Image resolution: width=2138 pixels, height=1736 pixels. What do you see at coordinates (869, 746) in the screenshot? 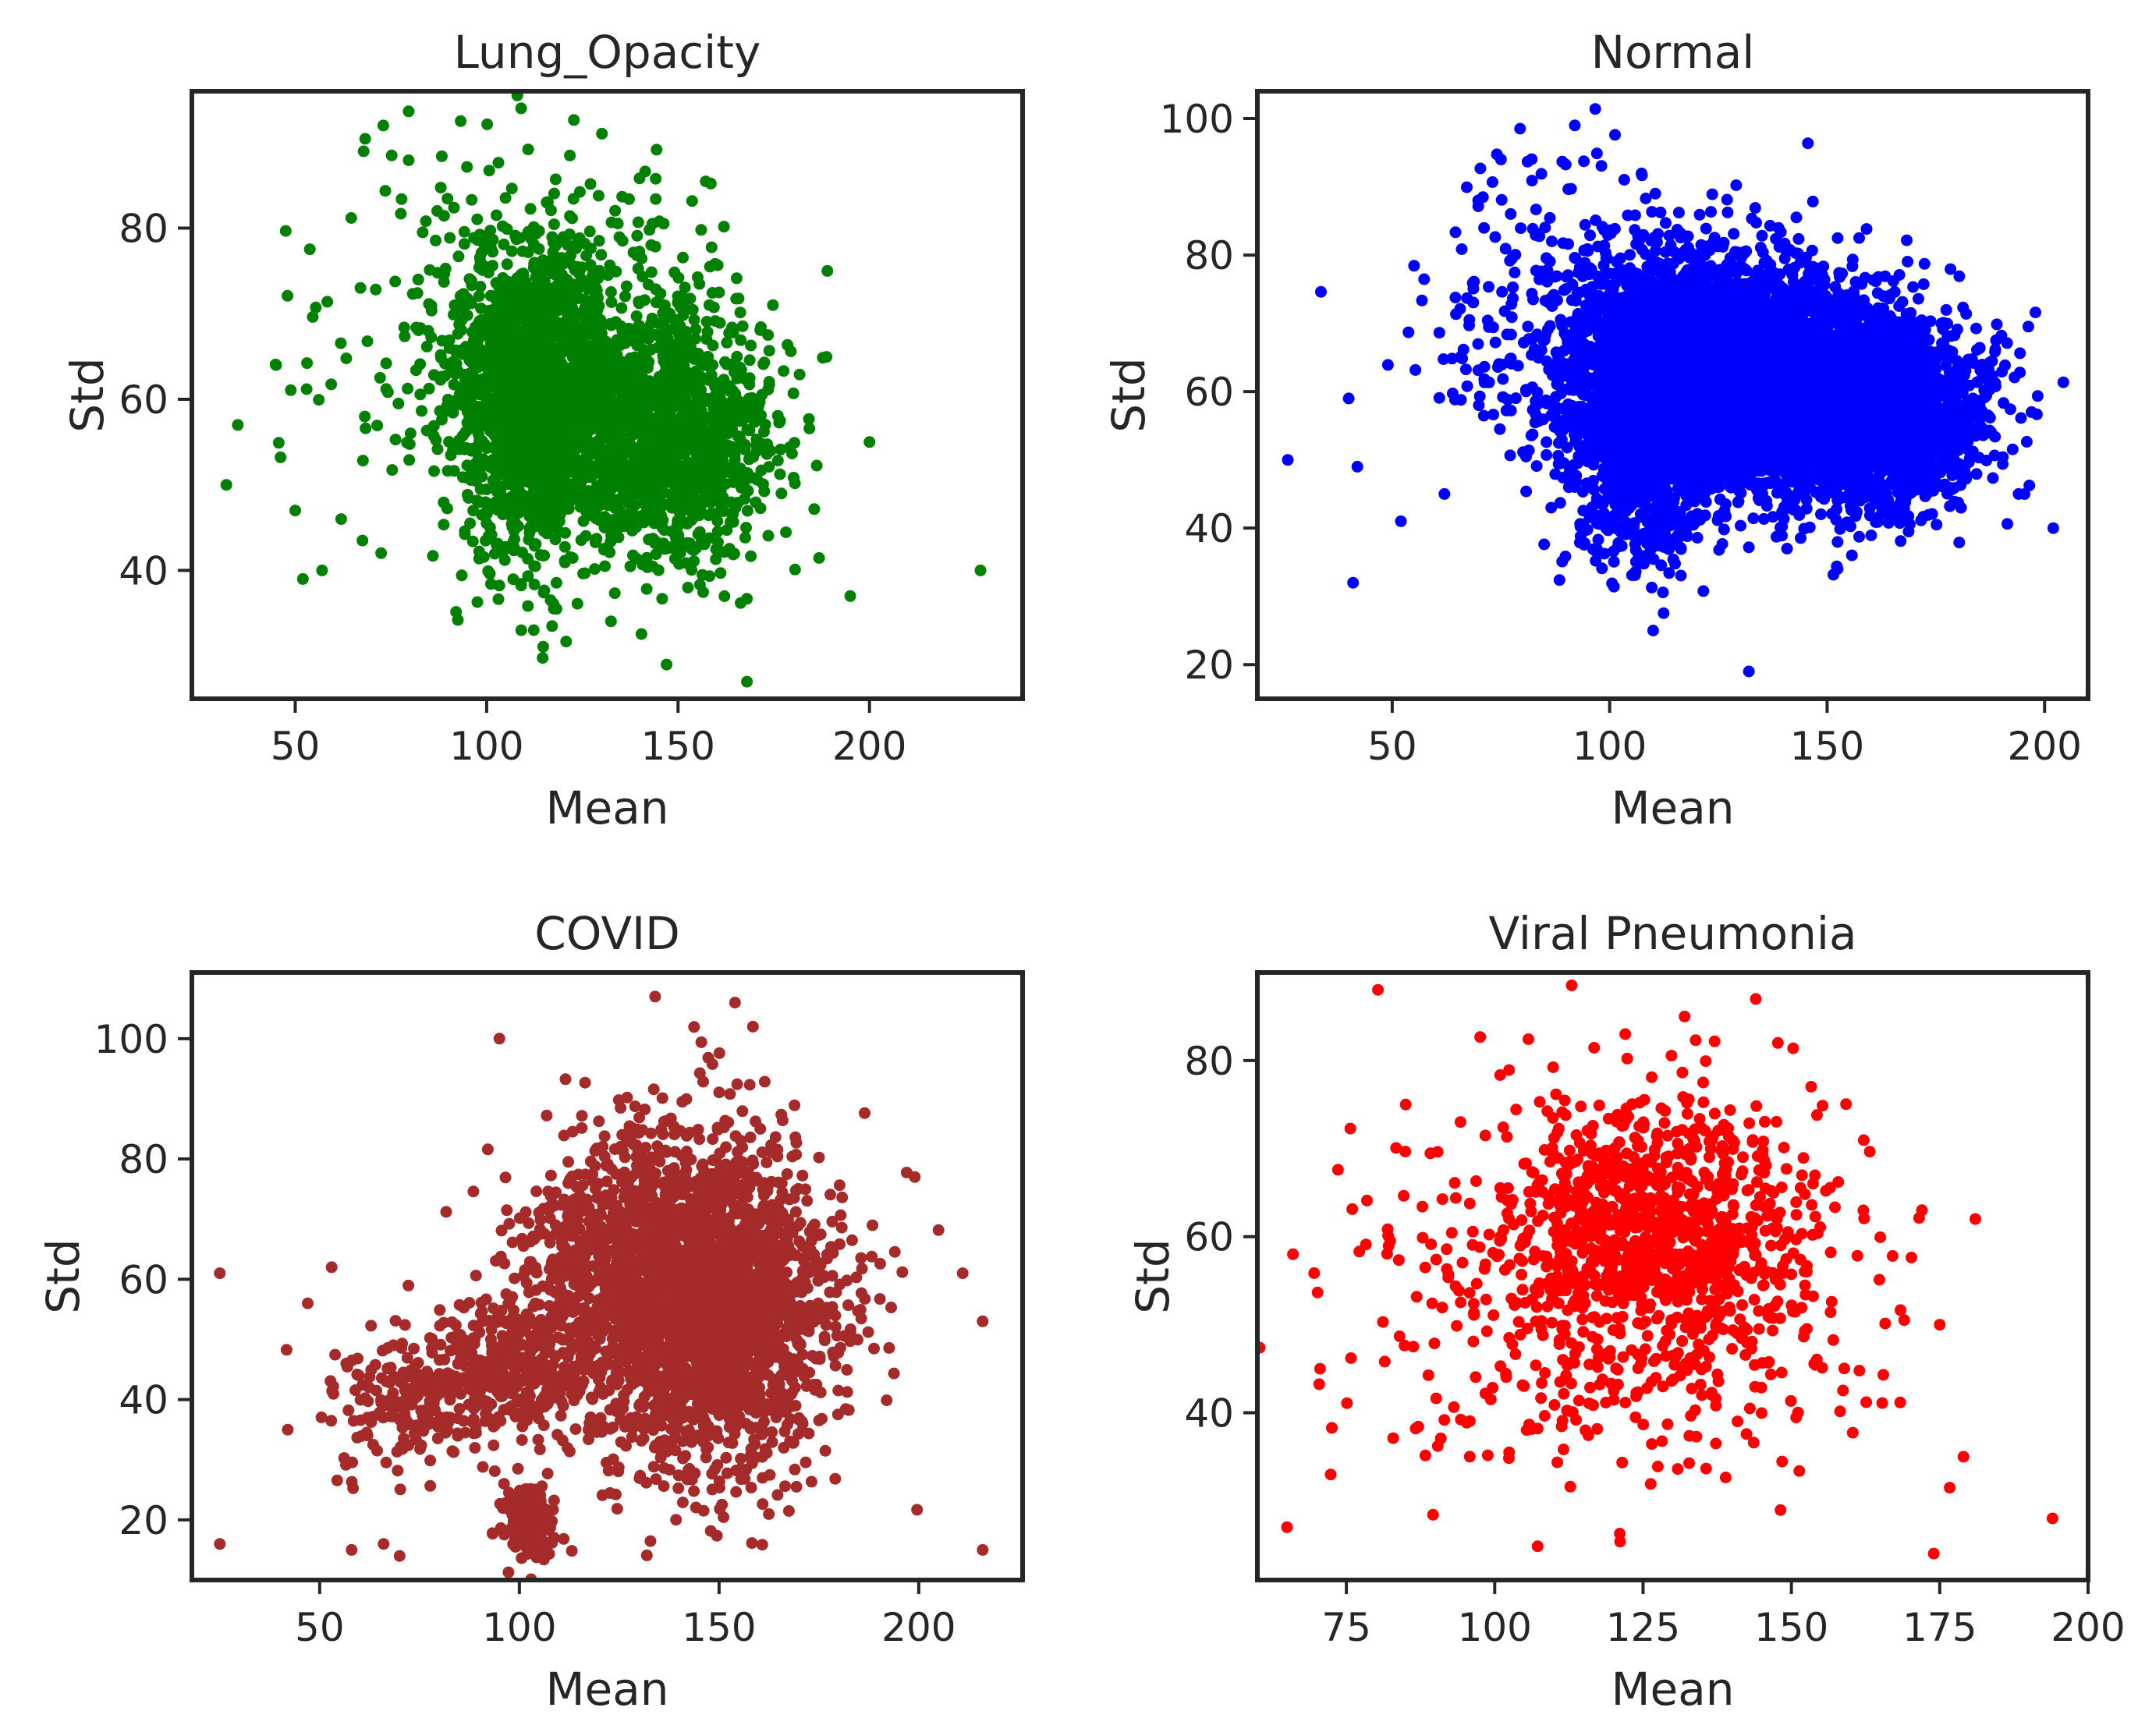
I see `x-tick-label: 200` at bounding box center [869, 746].